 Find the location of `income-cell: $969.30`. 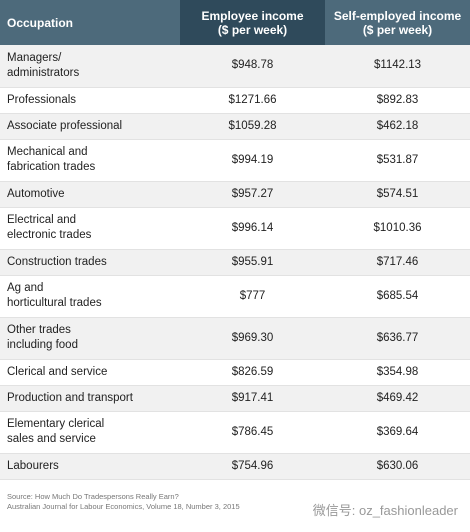

income-cell: $969.30 is located at coordinates (252, 338).